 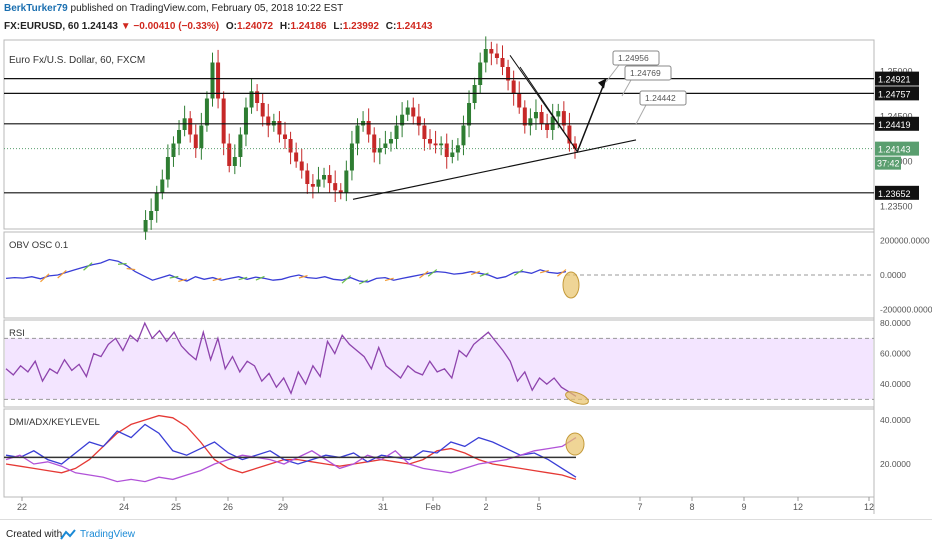 What do you see at coordinates (691, 507) in the screenshot?
I see `x-tick-label: 8` at bounding box center [691, 507].